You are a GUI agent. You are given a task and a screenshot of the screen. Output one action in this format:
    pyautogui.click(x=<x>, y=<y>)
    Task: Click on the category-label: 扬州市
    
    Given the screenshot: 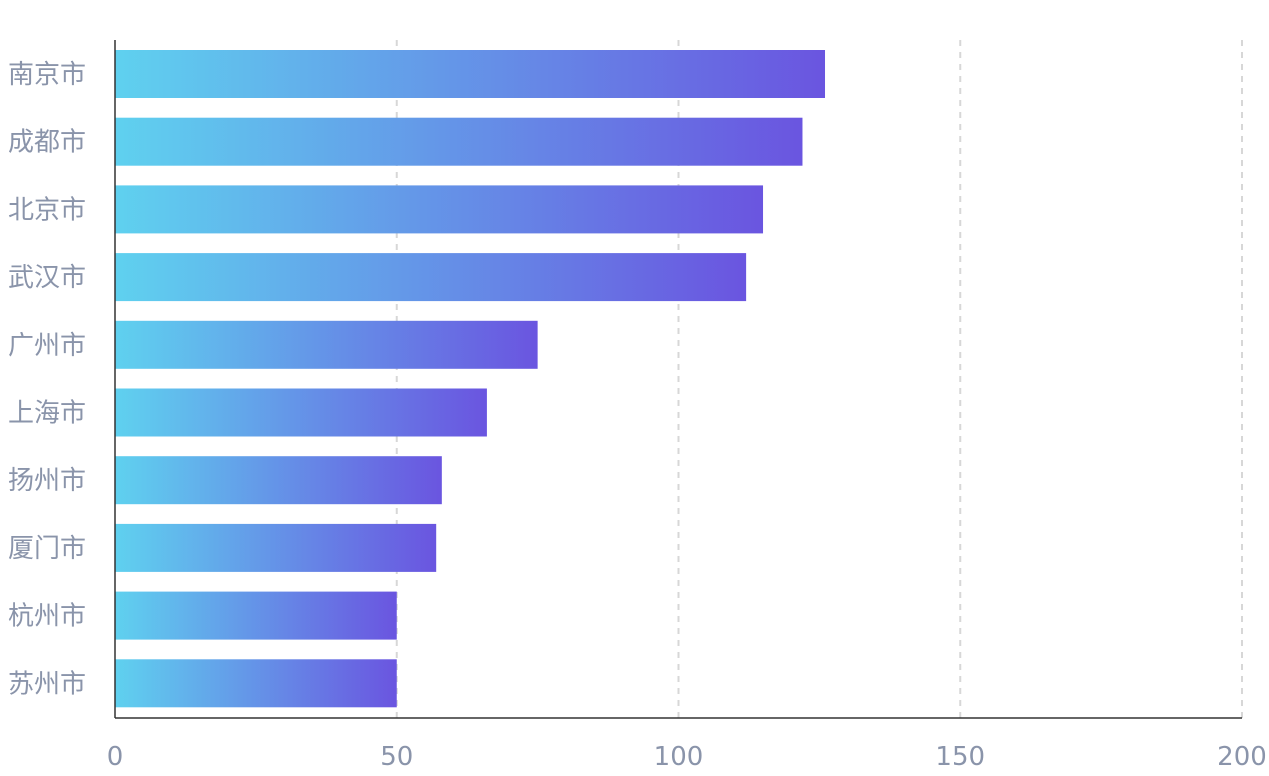 What is the action you would take?
    pyautogui.click(x=47, y=481)
    